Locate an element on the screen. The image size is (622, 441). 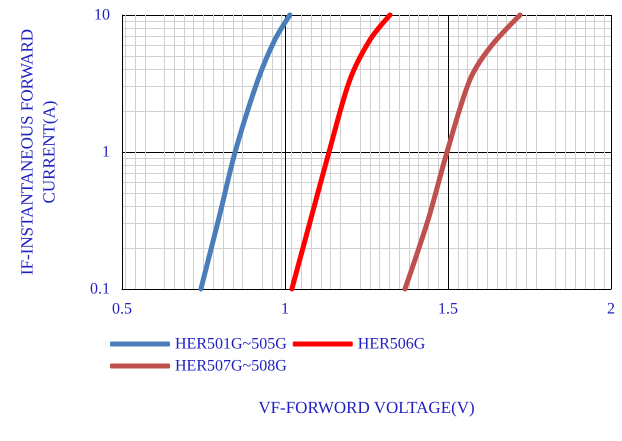
x-tick-label: 2 is located at coordinates (611, 309).